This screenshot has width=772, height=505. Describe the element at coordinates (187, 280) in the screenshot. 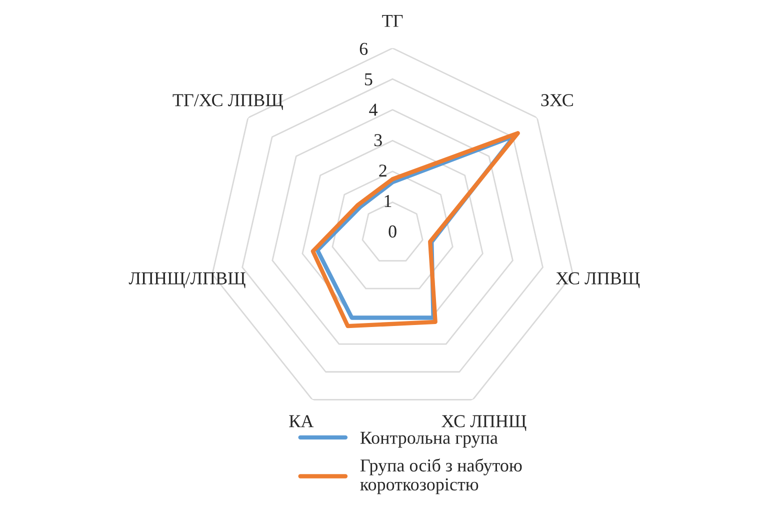

I see `spoke-label: ЛПНЩ/ЛПВЩ` at that location.